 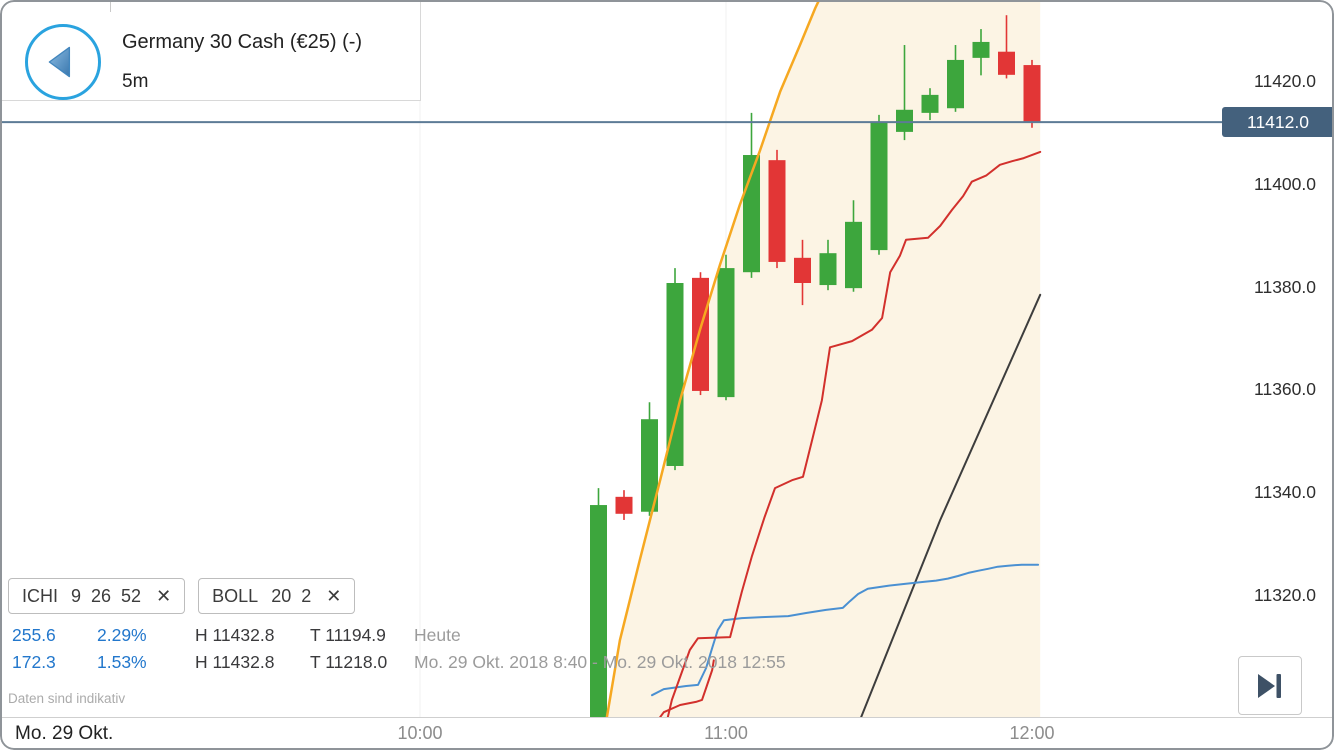 I want to click on skip-to-latest-button, so click(x=1270, y=685).